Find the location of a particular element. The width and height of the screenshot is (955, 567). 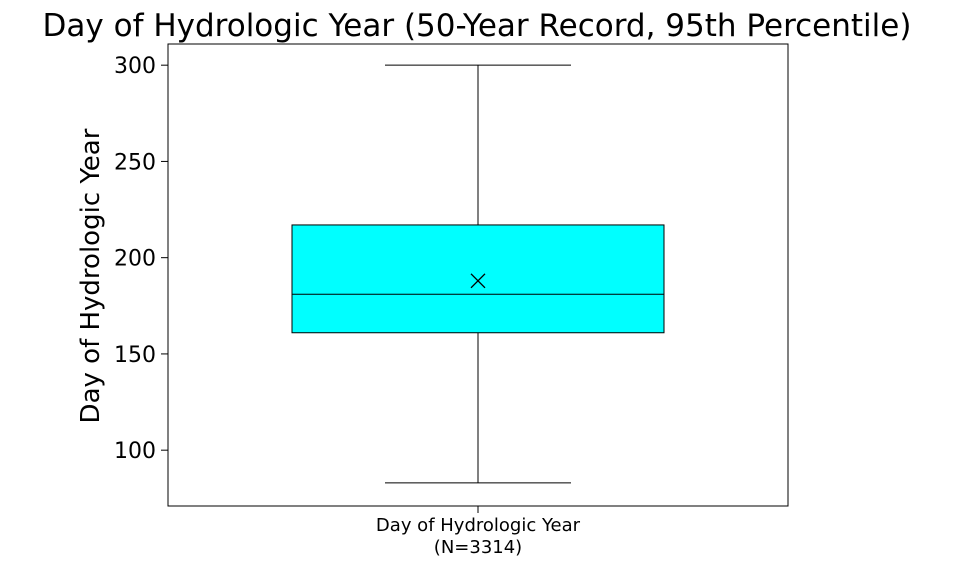

y-tick-label-200: 200 is located at coordinates (135, 259).